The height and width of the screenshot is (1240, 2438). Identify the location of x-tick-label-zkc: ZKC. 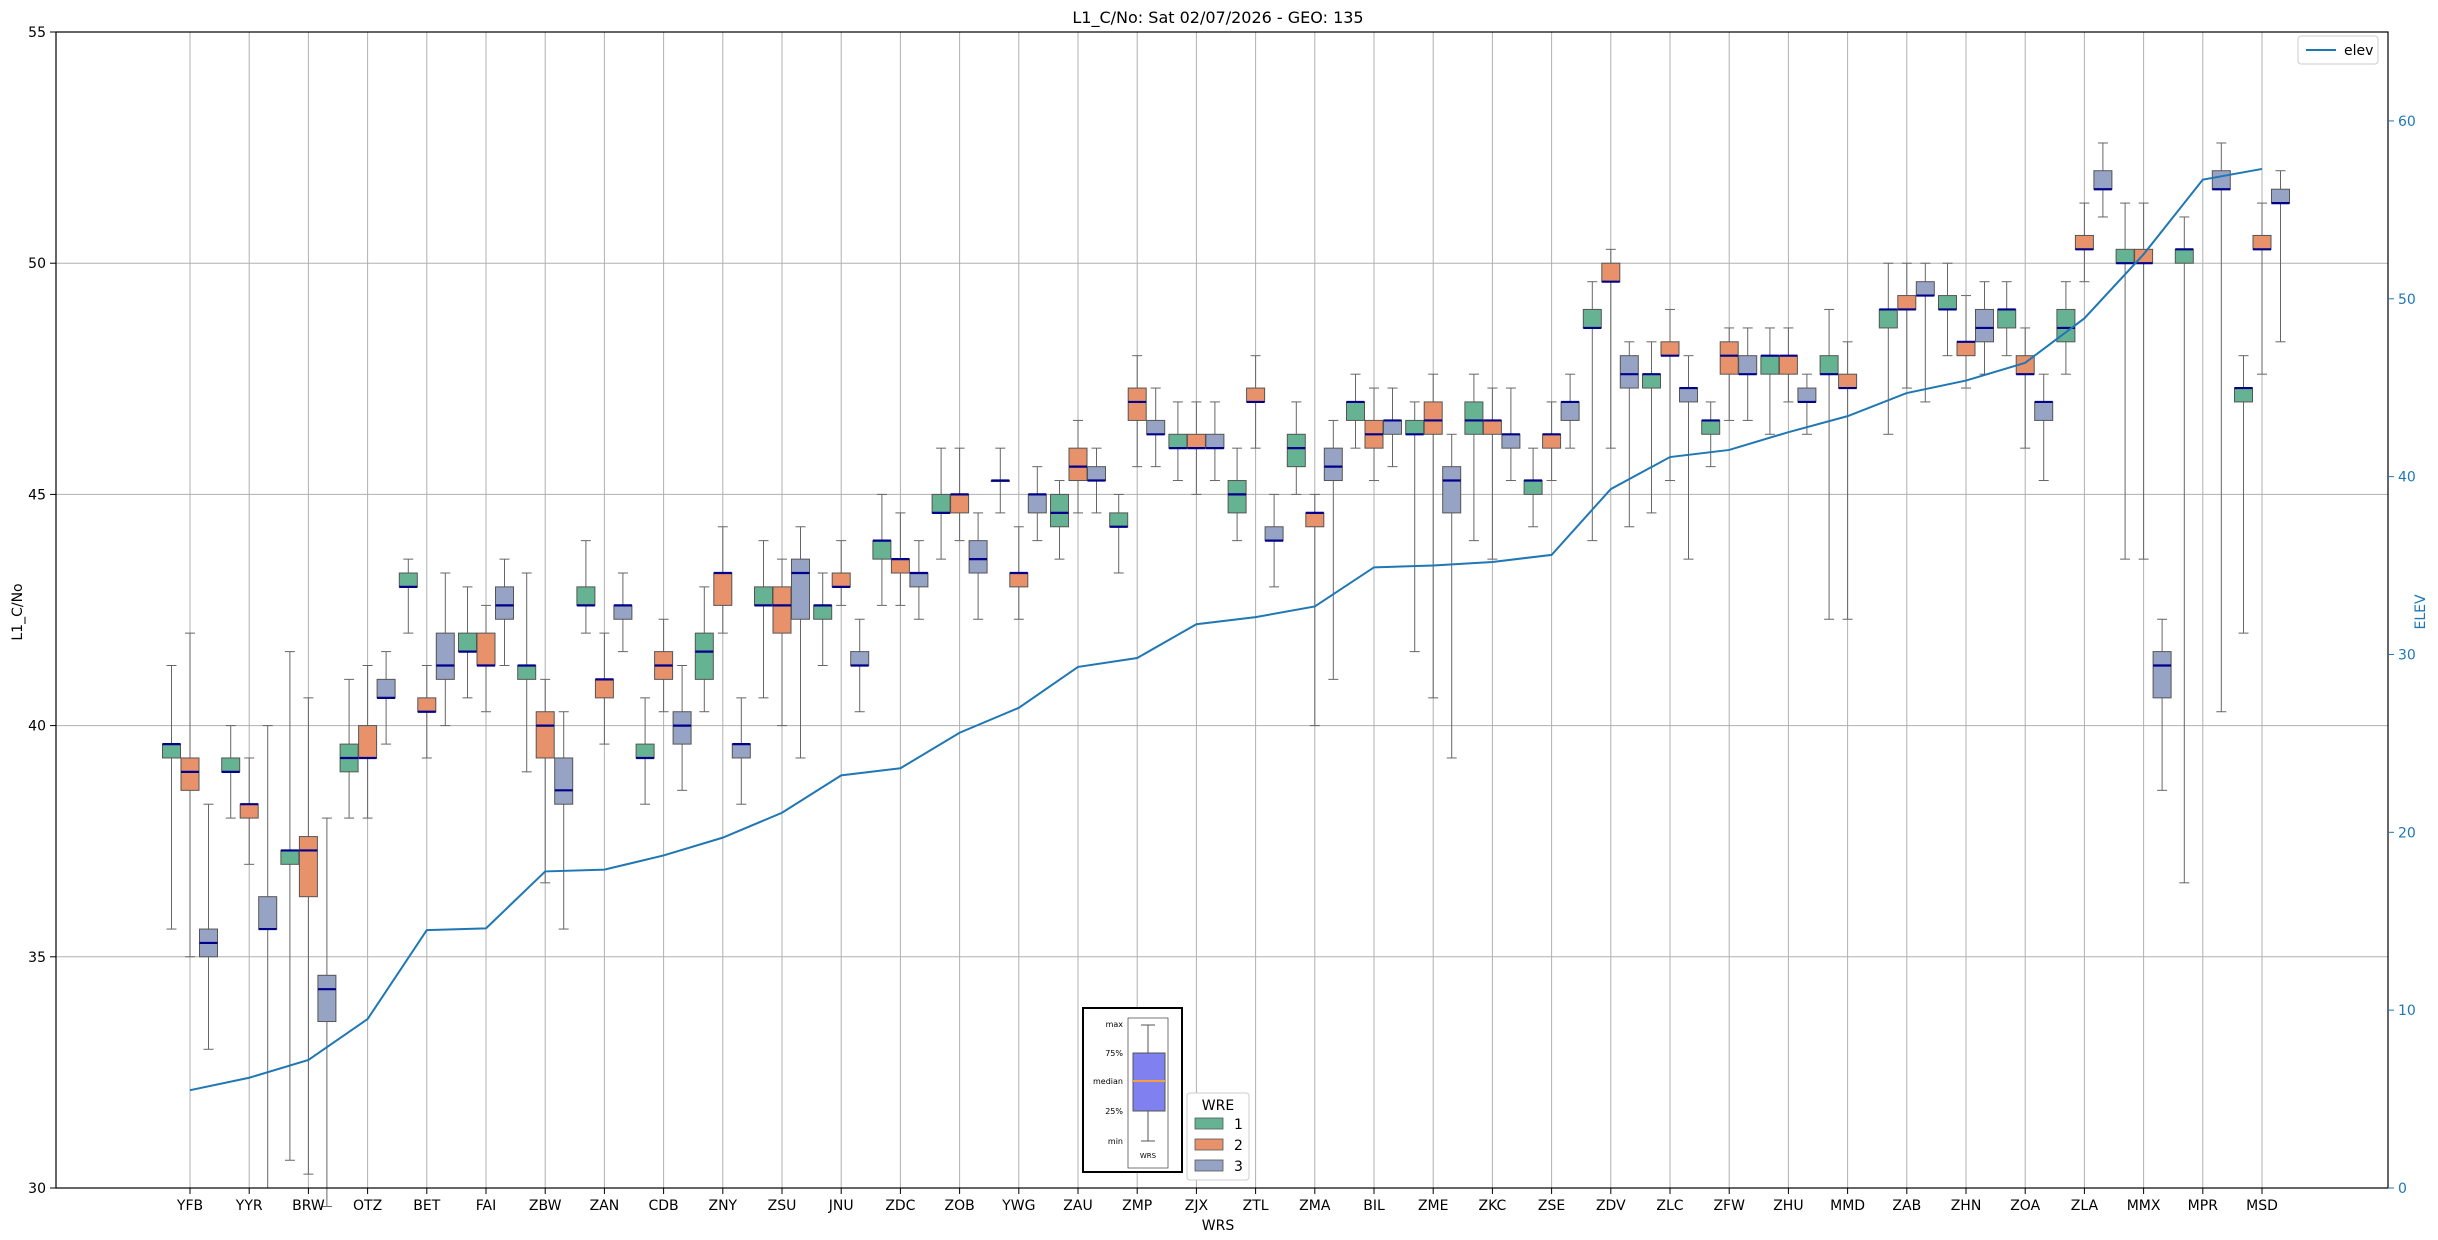
(1493, 1206).